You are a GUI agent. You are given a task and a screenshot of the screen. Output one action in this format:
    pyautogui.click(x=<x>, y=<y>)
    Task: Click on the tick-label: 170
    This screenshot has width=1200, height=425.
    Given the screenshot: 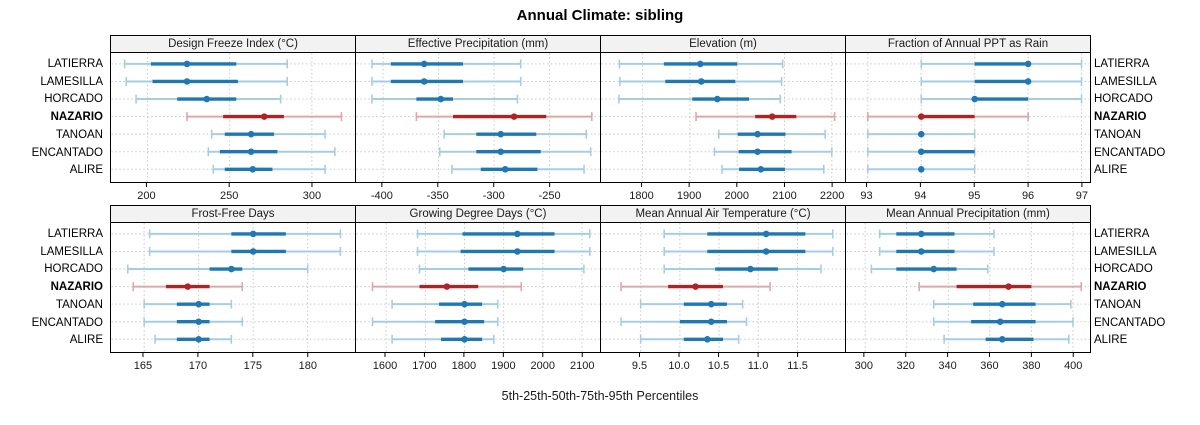 What is the action you would take?
    pyautogui.click(x=198, y=366)
    